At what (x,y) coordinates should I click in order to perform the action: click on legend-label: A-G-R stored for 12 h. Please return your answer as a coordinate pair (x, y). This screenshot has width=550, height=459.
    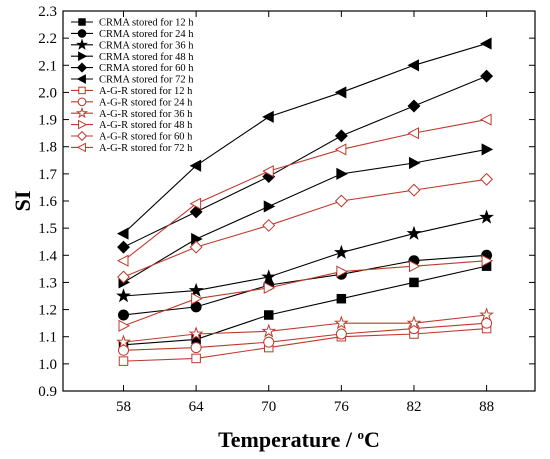
    Looking at the image, I should click on (146, 91).